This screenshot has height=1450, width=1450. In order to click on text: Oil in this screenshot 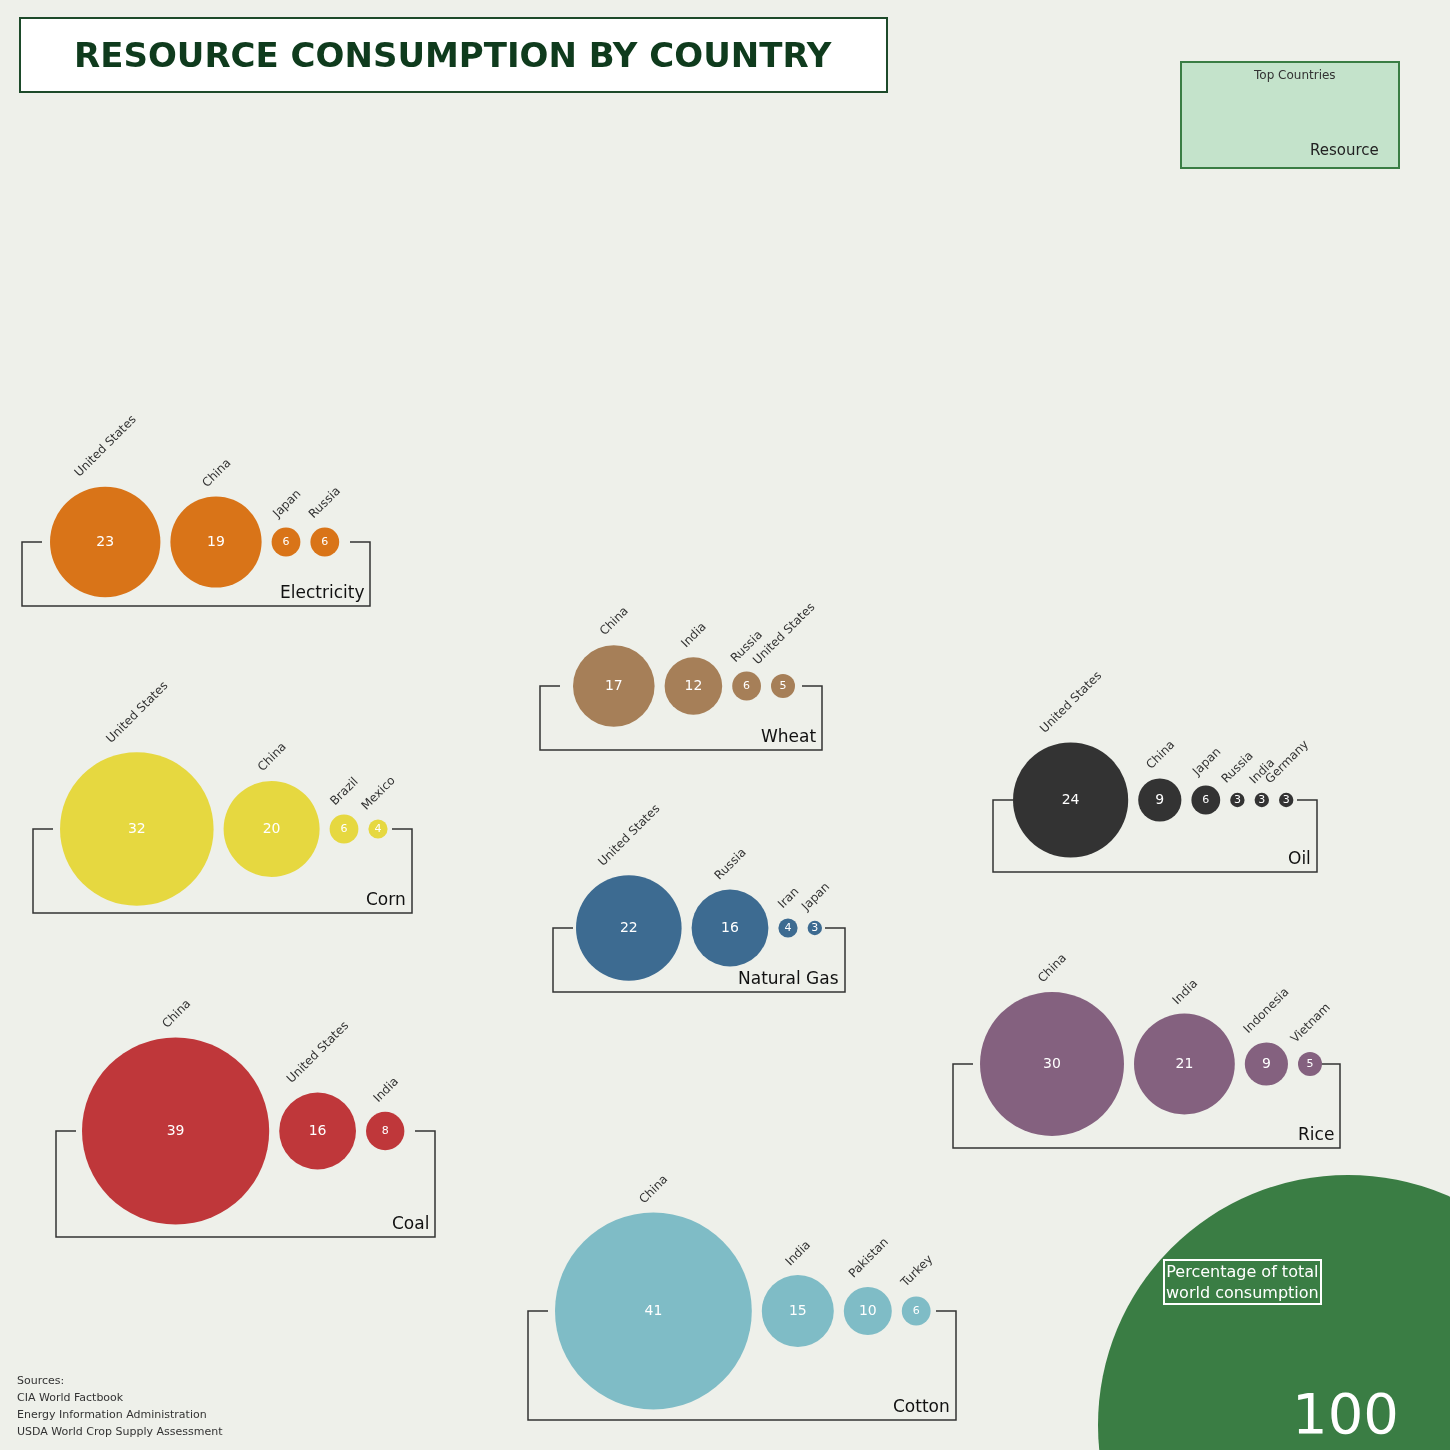, I will do `click(1299, 858)`.